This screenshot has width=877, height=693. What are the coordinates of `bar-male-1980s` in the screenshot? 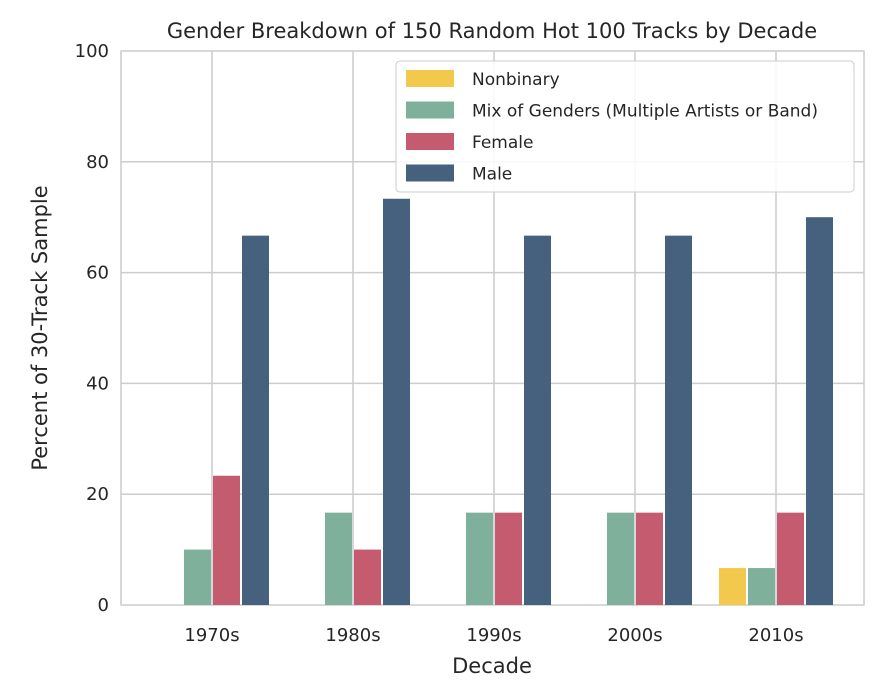 It's located at (396, 401).